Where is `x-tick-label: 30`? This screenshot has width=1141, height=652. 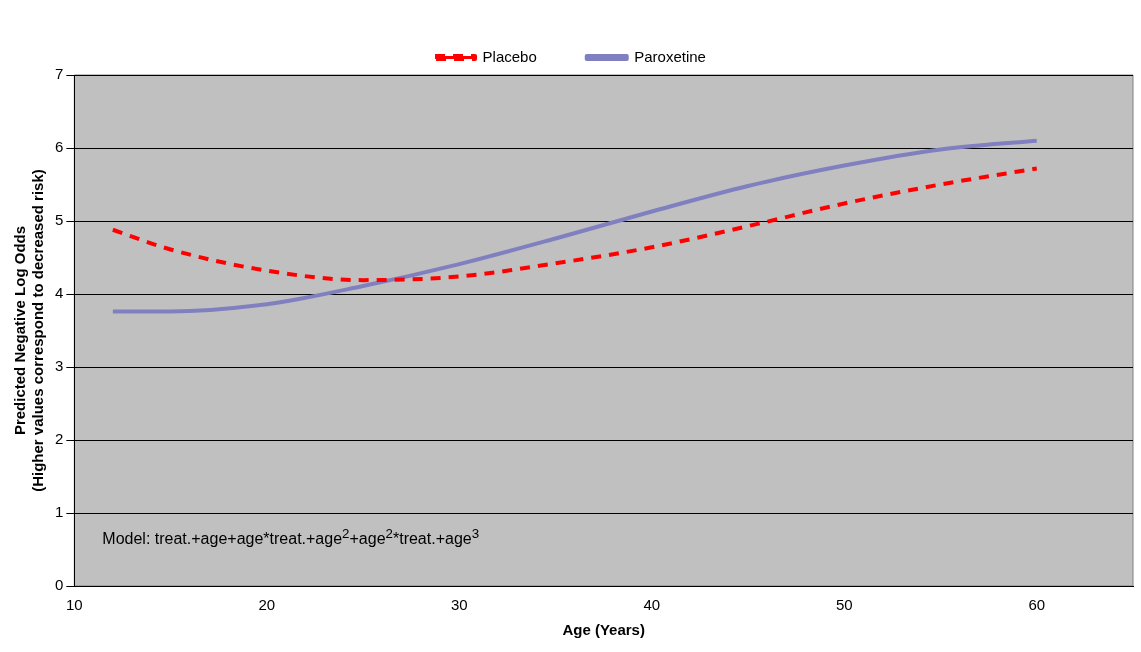 x-tick-label: 30 is located at coordinates (459, 605).